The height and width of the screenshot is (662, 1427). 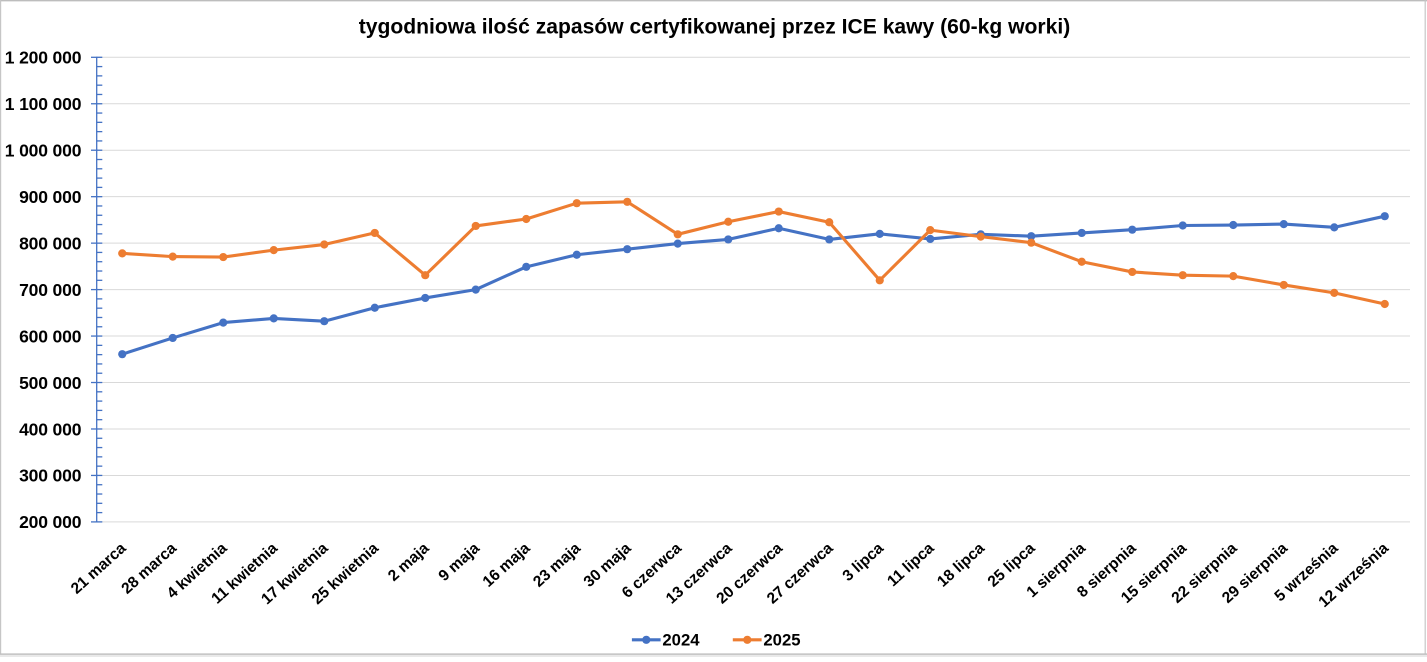 I want to click on svg-text: 1 200 000, so click(x=43, y=58).